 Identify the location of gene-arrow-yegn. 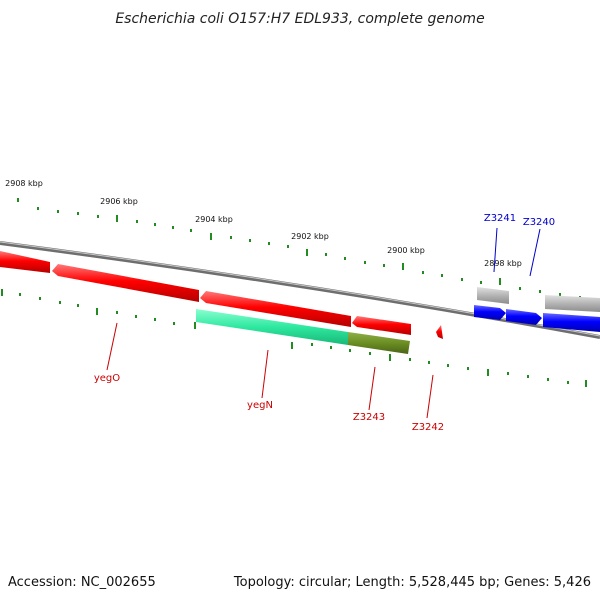
(272, 327).